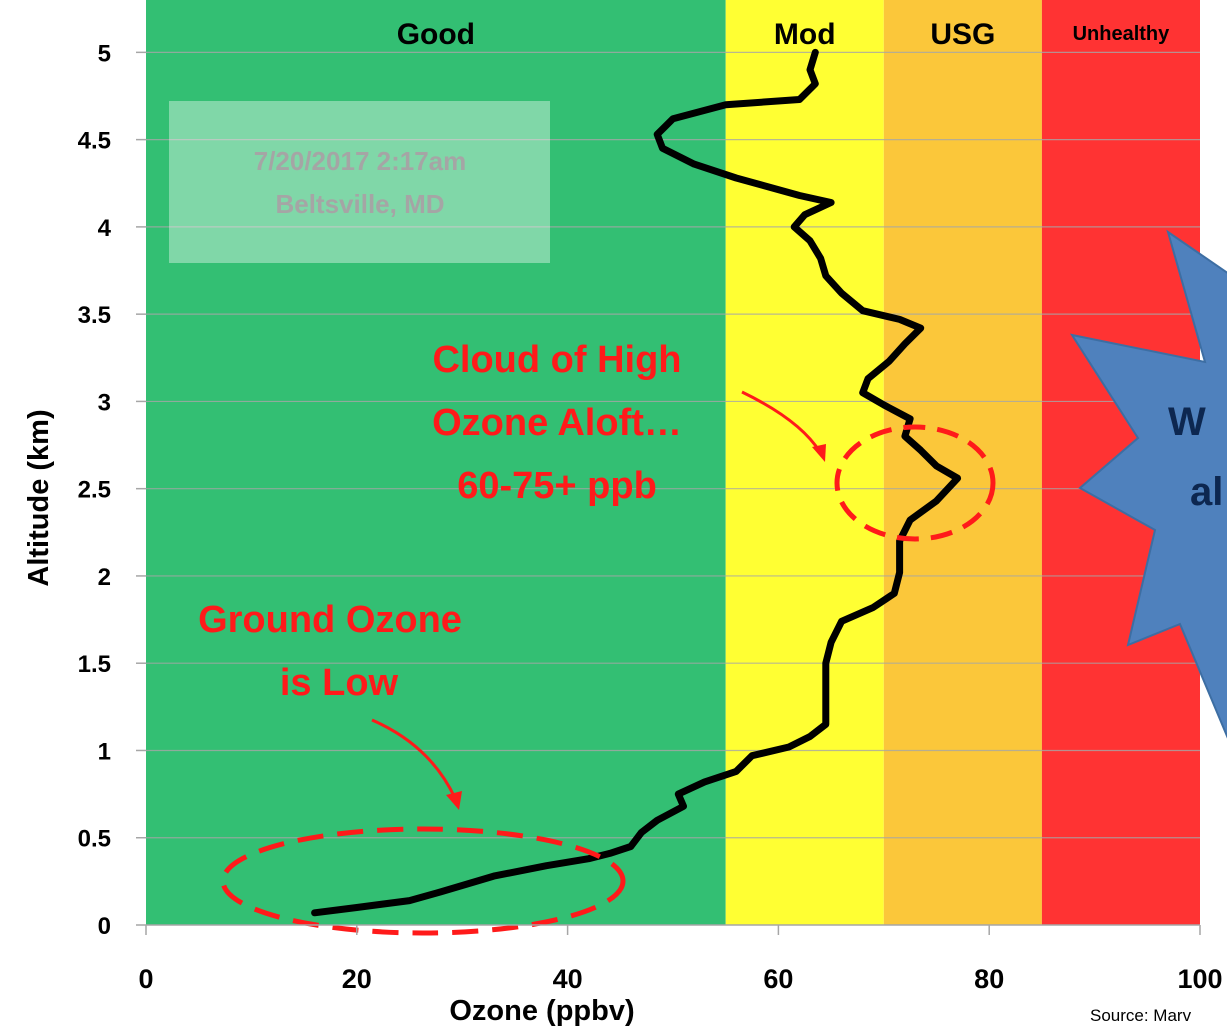 This screenshot has width=1227, height=1027. Describe the element at coordinates (778, 979) in the screenshot. I see `x-tick-label: 60` at that location.